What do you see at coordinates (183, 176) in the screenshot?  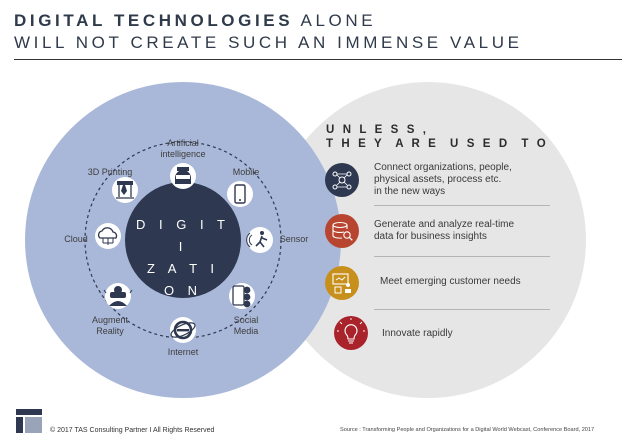 I see `robot-head-icon` at bounding box center [183, 176].